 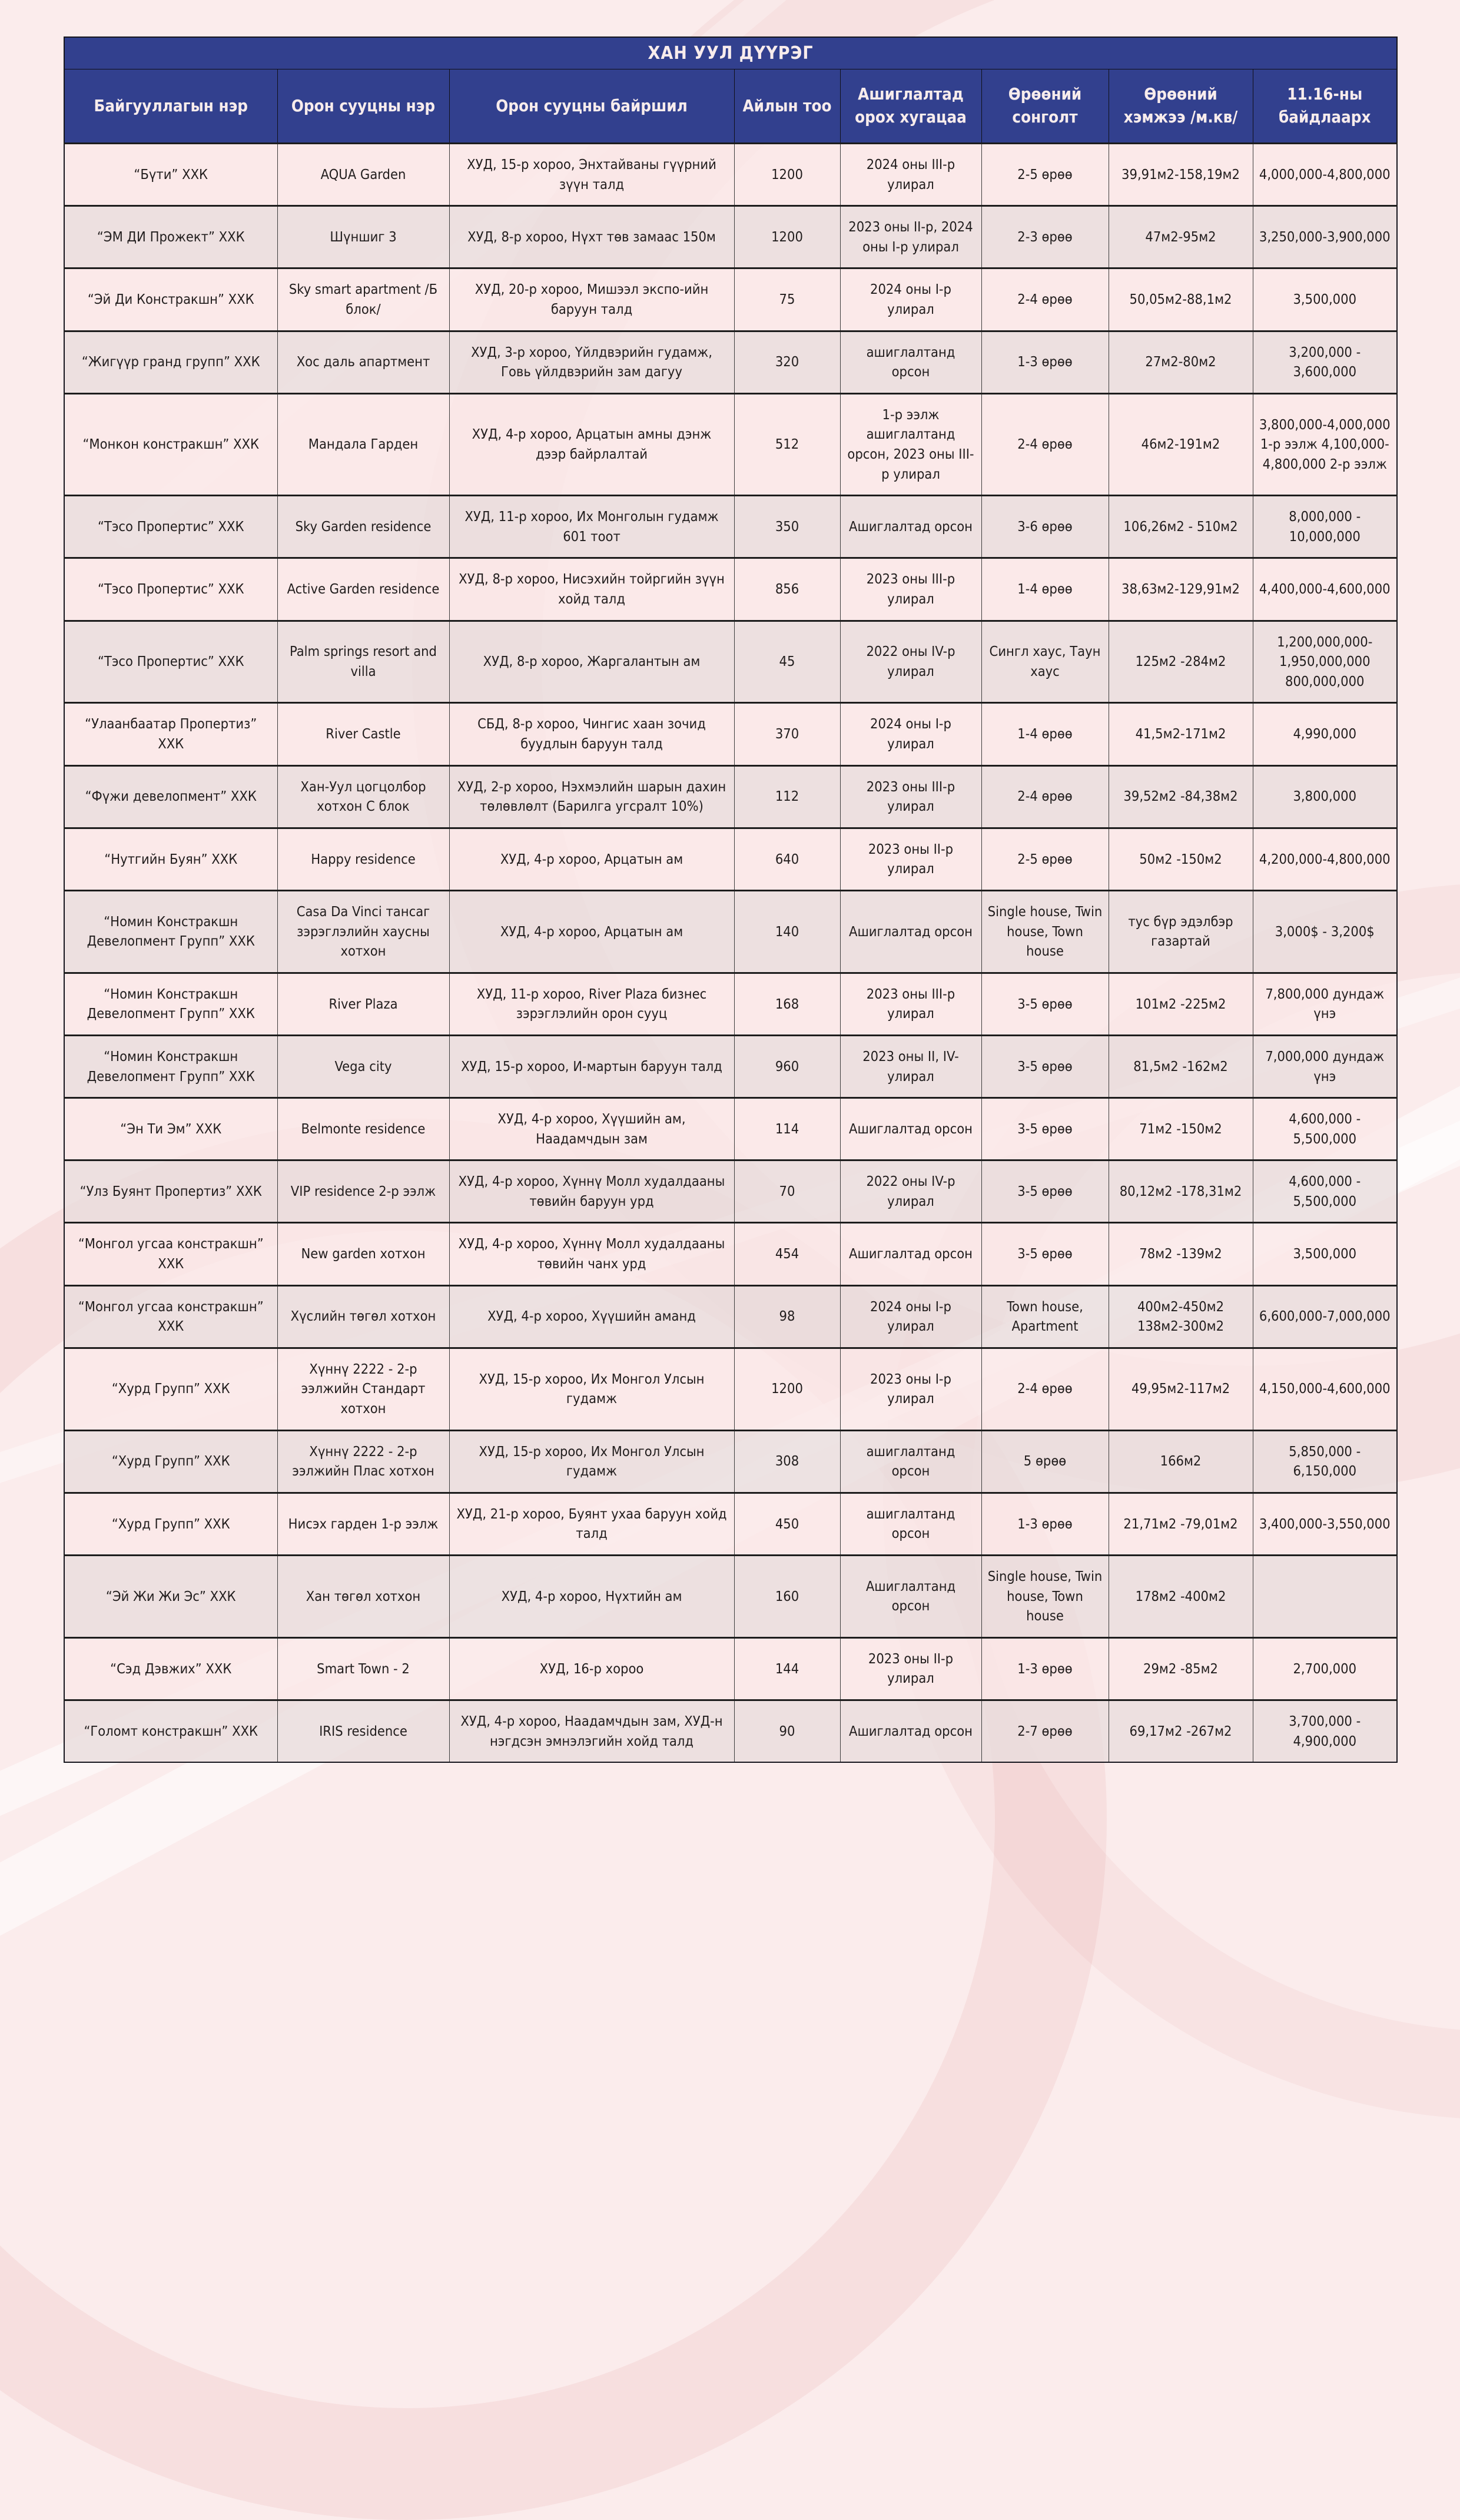 I want to click on cell-size: 71м2 -150м2, so click(x=1180, y=1129).